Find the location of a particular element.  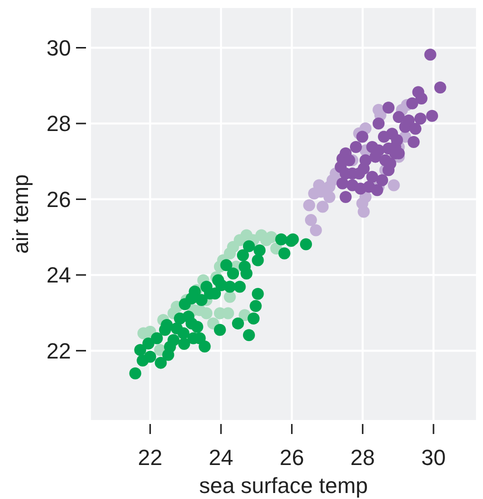

x-tick-label: 24 is located at coordinates (221, 457).